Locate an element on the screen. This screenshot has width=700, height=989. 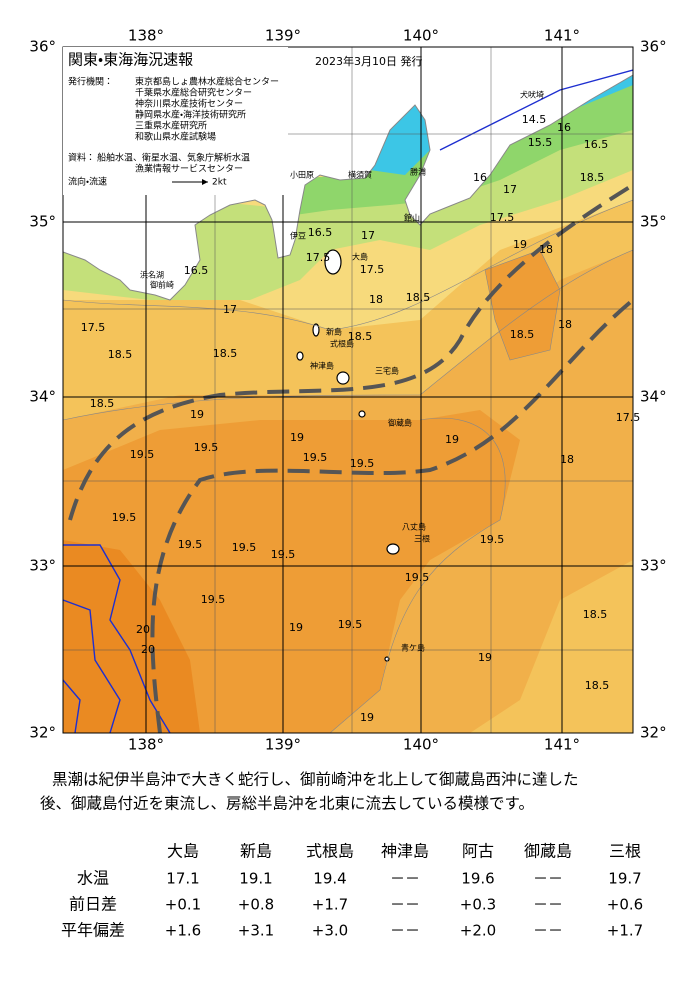
issuer: 千葉県水産総合研究センター is located at coordinates (193, 93).